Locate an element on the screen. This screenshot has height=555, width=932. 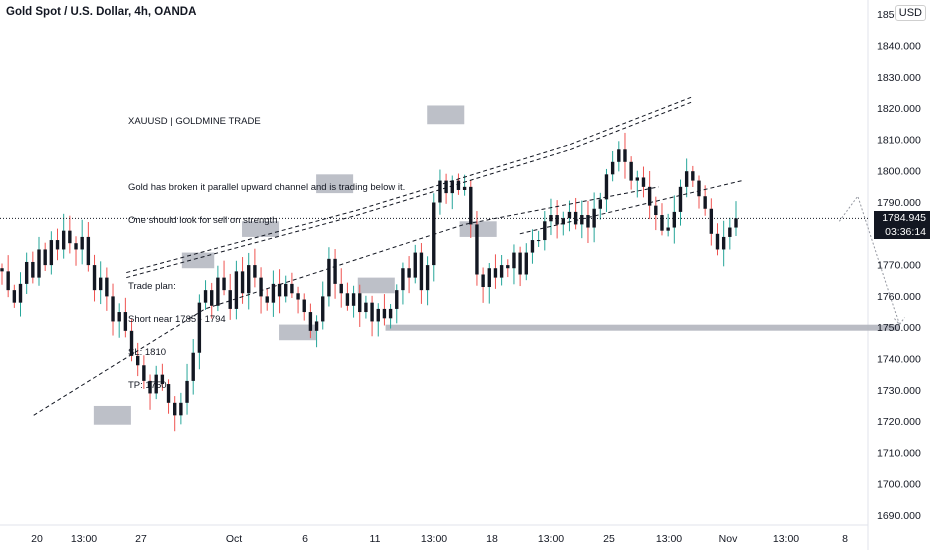
annotation-line is located at coordinates (266, 154).